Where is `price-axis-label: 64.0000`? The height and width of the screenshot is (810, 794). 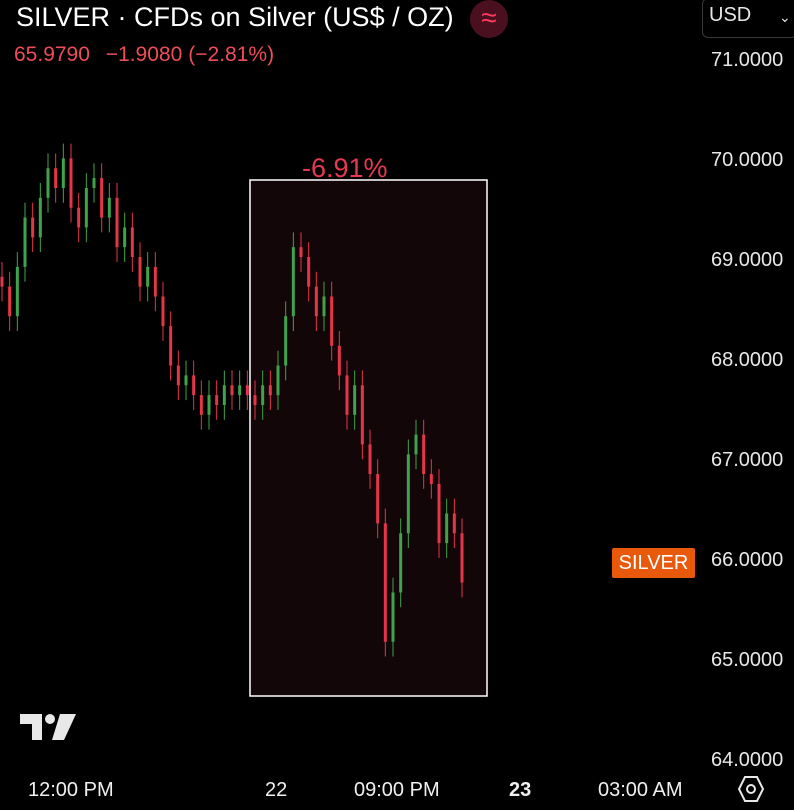
price-axis-label: 64.0000 is located at coordinates (747, 758).